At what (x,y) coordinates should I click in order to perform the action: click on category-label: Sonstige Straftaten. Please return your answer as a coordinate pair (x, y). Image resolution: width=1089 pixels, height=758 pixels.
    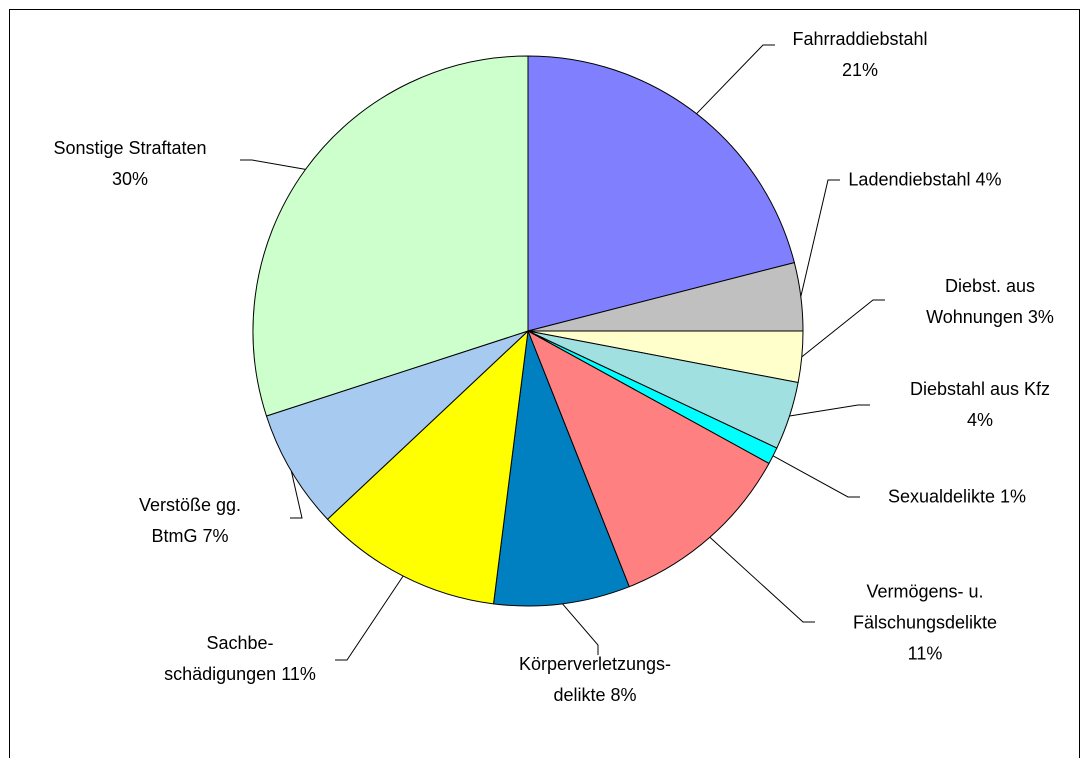
    Looking at the image, I should click on (130, 148).